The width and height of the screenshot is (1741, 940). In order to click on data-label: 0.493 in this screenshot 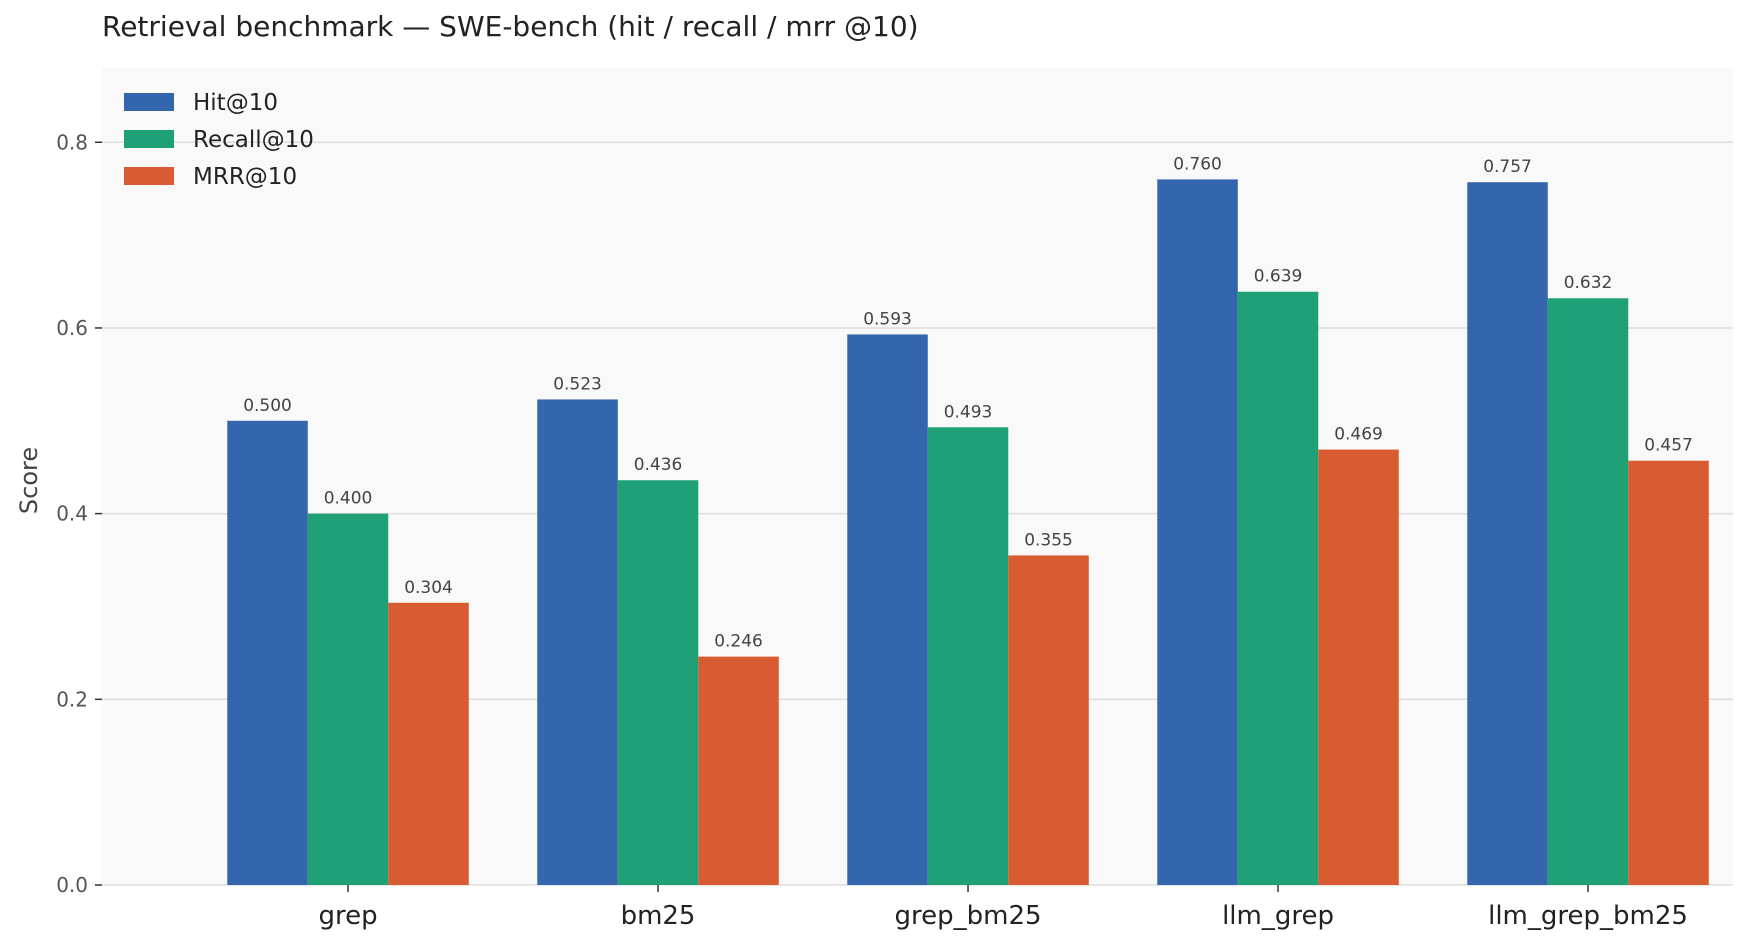, I will do `click(968, 412)`.